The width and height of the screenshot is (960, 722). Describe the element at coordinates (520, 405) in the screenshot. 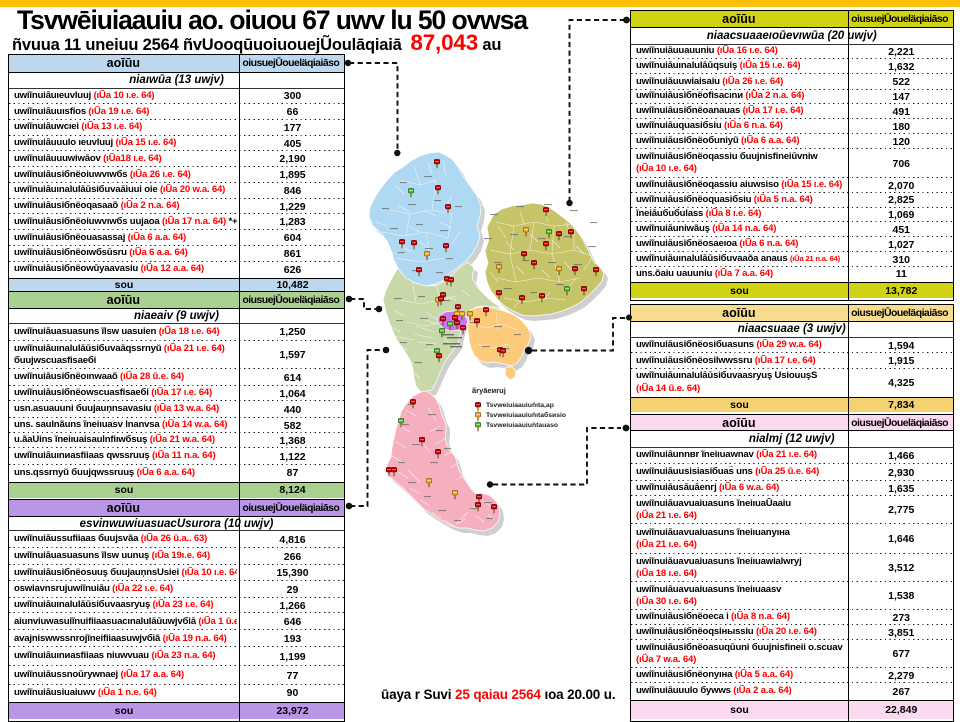

I see `svg-text: Tsvweiuiaаuiuňıta,ap` at that location.